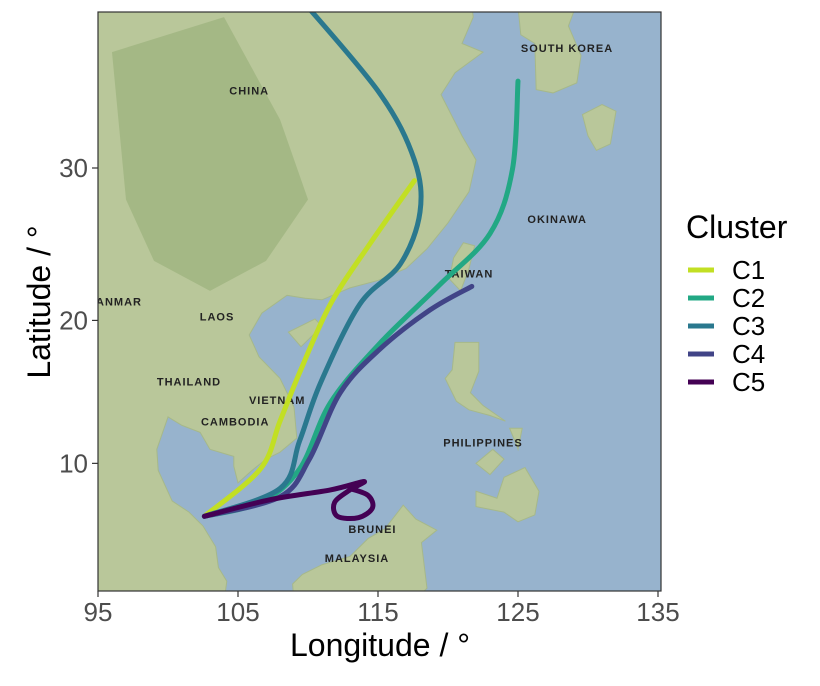 This screenshot has width=820, height=686. I want to click on x-tick-label: 135, so click(657, 612).